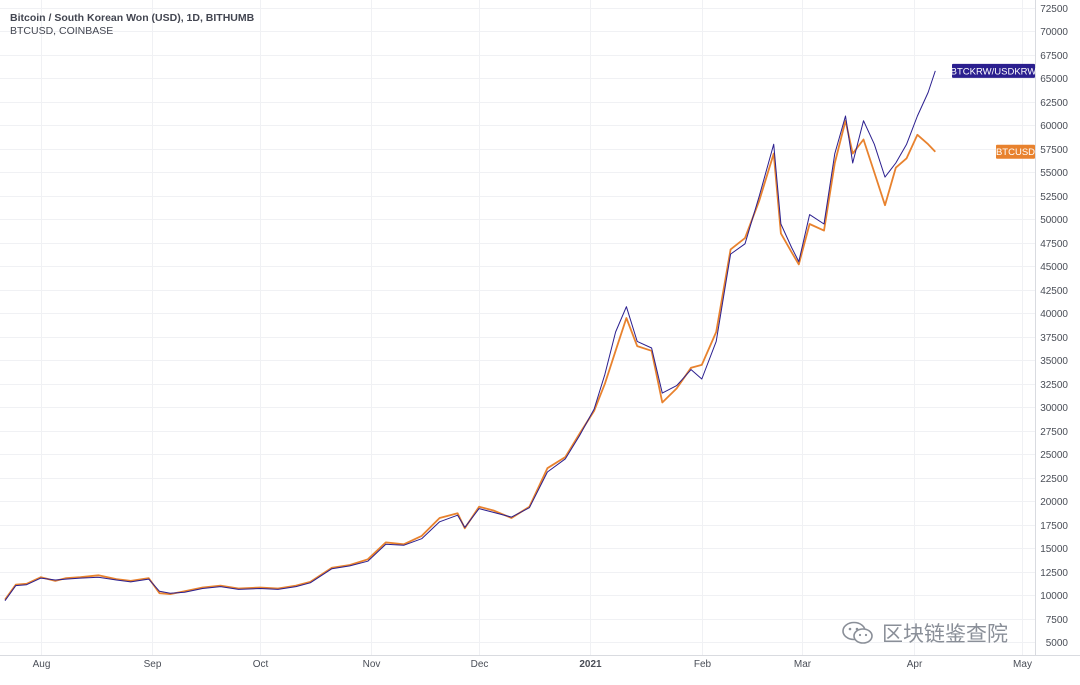 Image resolution: width=1080 pixels, height=685 pixels. I want to click on y-tick-label: 32500, so click(1054, 385).